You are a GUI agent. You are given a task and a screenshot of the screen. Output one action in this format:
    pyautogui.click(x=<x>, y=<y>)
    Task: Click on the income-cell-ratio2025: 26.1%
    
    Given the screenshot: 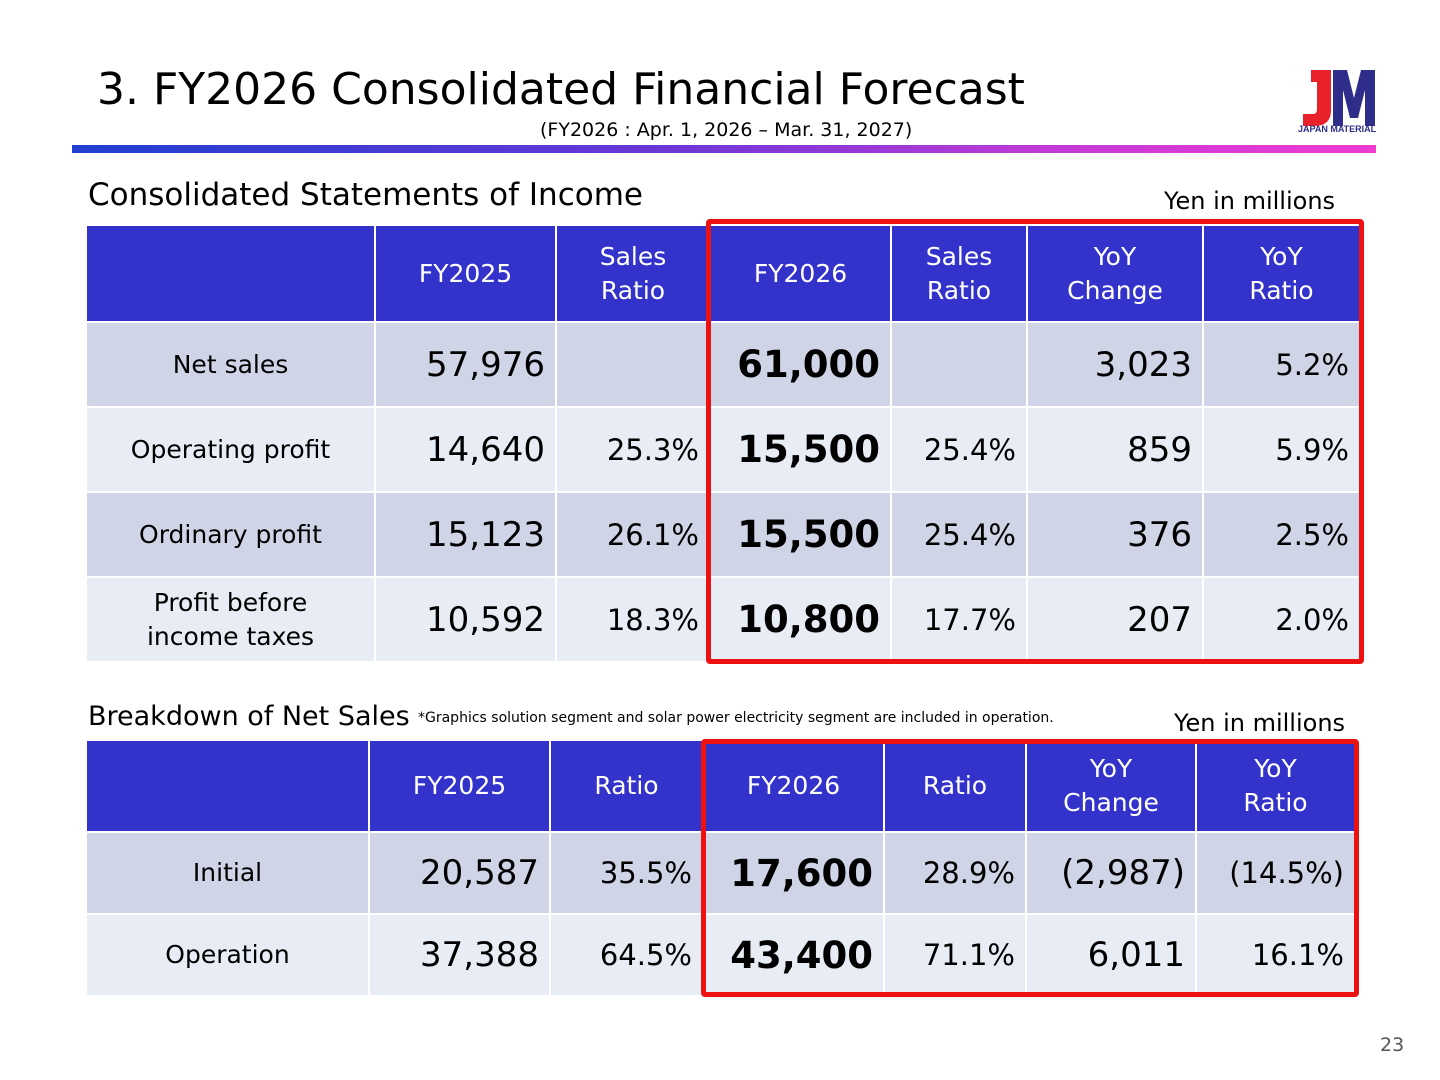 What is the action you would take?
    pyautogui.click(x=633, y=534)
    